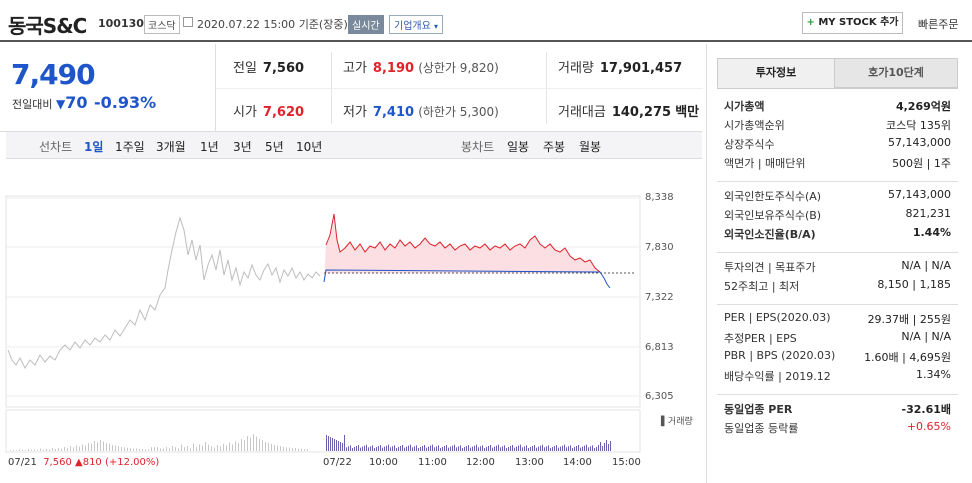  Describe the element at coordinates (590, 147) in the screenshot. I see `tab-monthly-candle: 월봉` at that location.